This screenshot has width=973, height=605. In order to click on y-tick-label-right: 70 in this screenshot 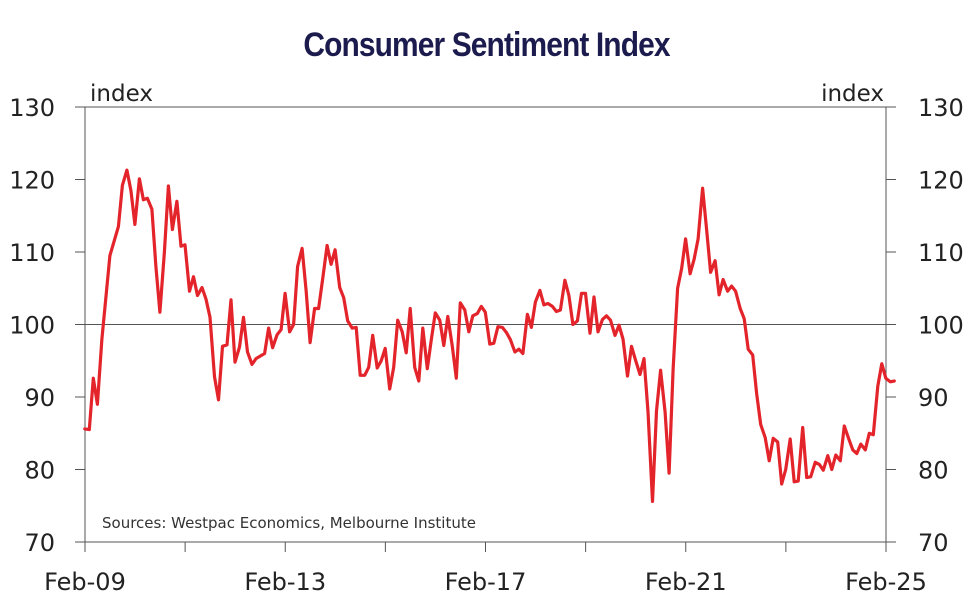, I will do `click(933, 543)`.